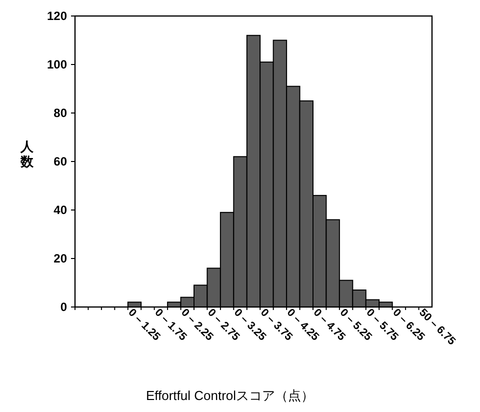  Describe the element at coordinates (27, 154) in the screenshot. I see `y-axis-title: 人数` at that location.